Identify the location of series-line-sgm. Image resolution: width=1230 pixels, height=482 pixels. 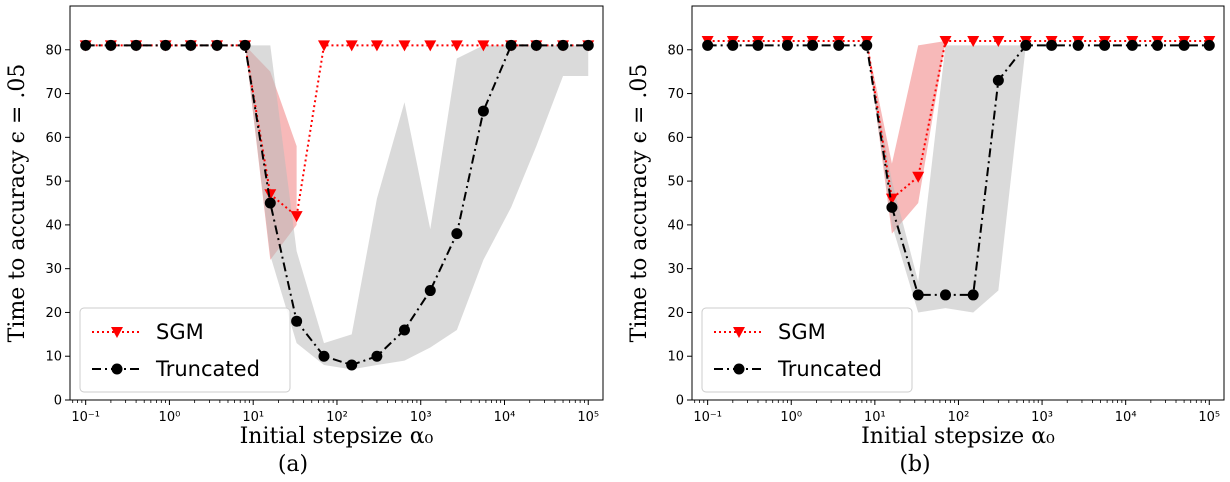
(958, 120).